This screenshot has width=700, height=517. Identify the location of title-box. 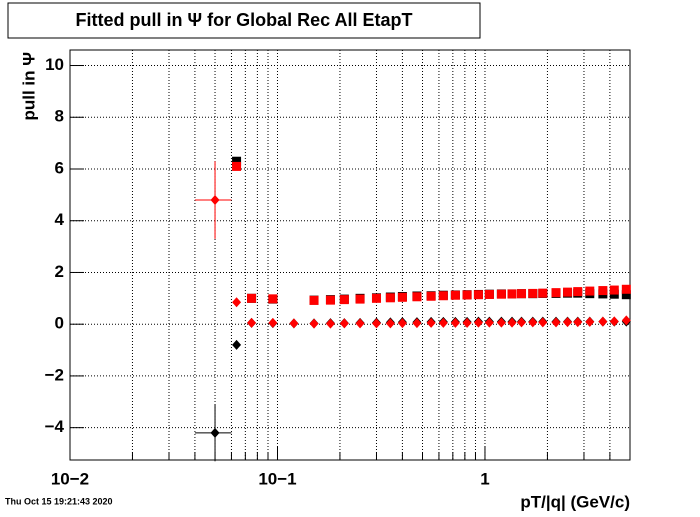
(244, 20).